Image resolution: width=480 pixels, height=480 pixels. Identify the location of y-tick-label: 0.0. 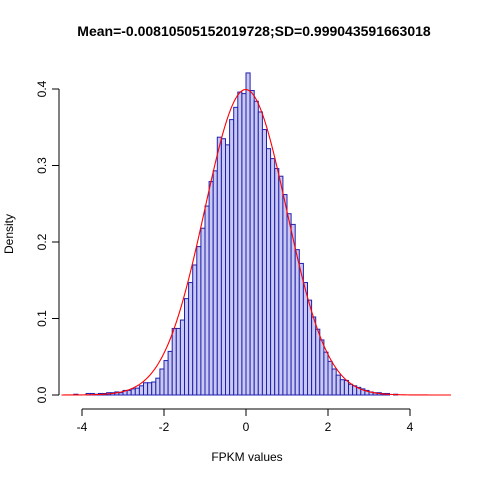
(42, 394).